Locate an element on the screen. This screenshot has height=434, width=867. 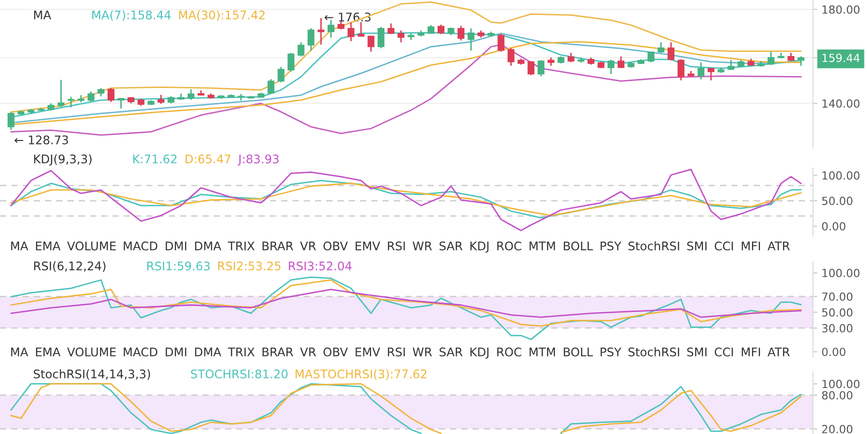
legend-title: MA is located at coordinates (43, 15).